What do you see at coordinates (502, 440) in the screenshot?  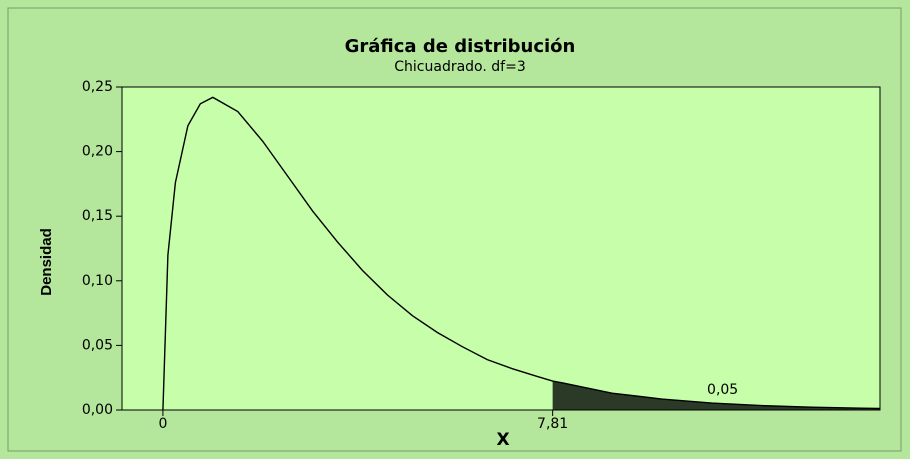 I see `x-axis-label: X` at bounding box center [502, 440].